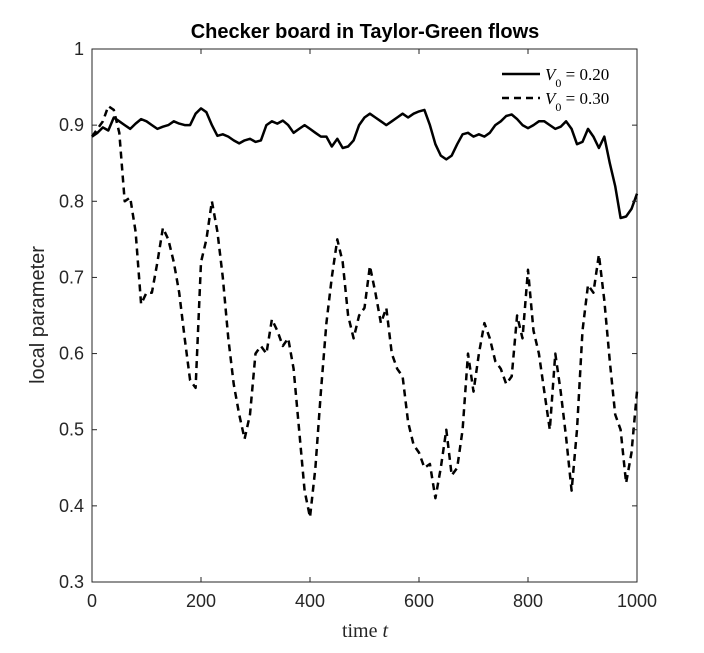 Image resolution: width=704 pixels, height=653 pixels. Describe the element at coordinates (528, 601) in the screenshot. I see `x-tick-label: 800` at that location.